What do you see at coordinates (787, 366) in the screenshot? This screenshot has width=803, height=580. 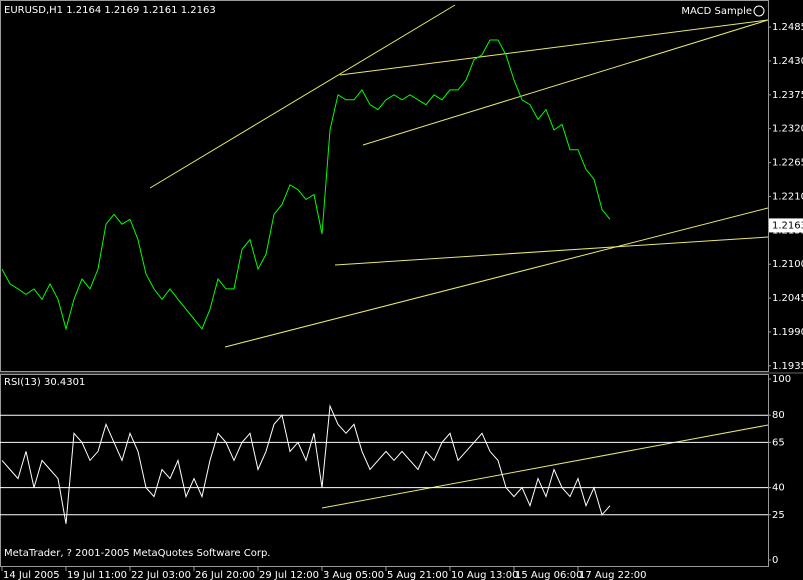 I see `y-tick-label: 1.1935` at bounding box center [787, 366].